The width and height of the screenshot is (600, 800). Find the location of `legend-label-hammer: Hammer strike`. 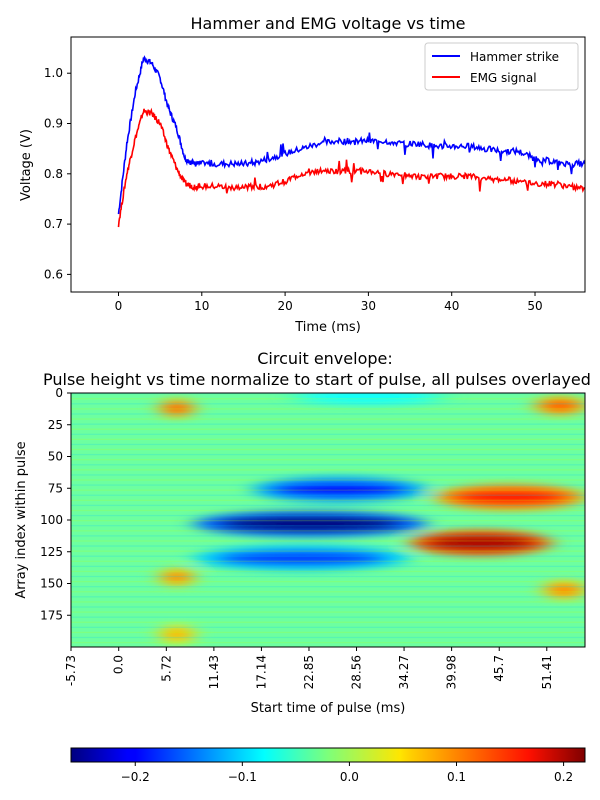

legend-label-hammer: Hammer strike is located at coordinates (514, 57).